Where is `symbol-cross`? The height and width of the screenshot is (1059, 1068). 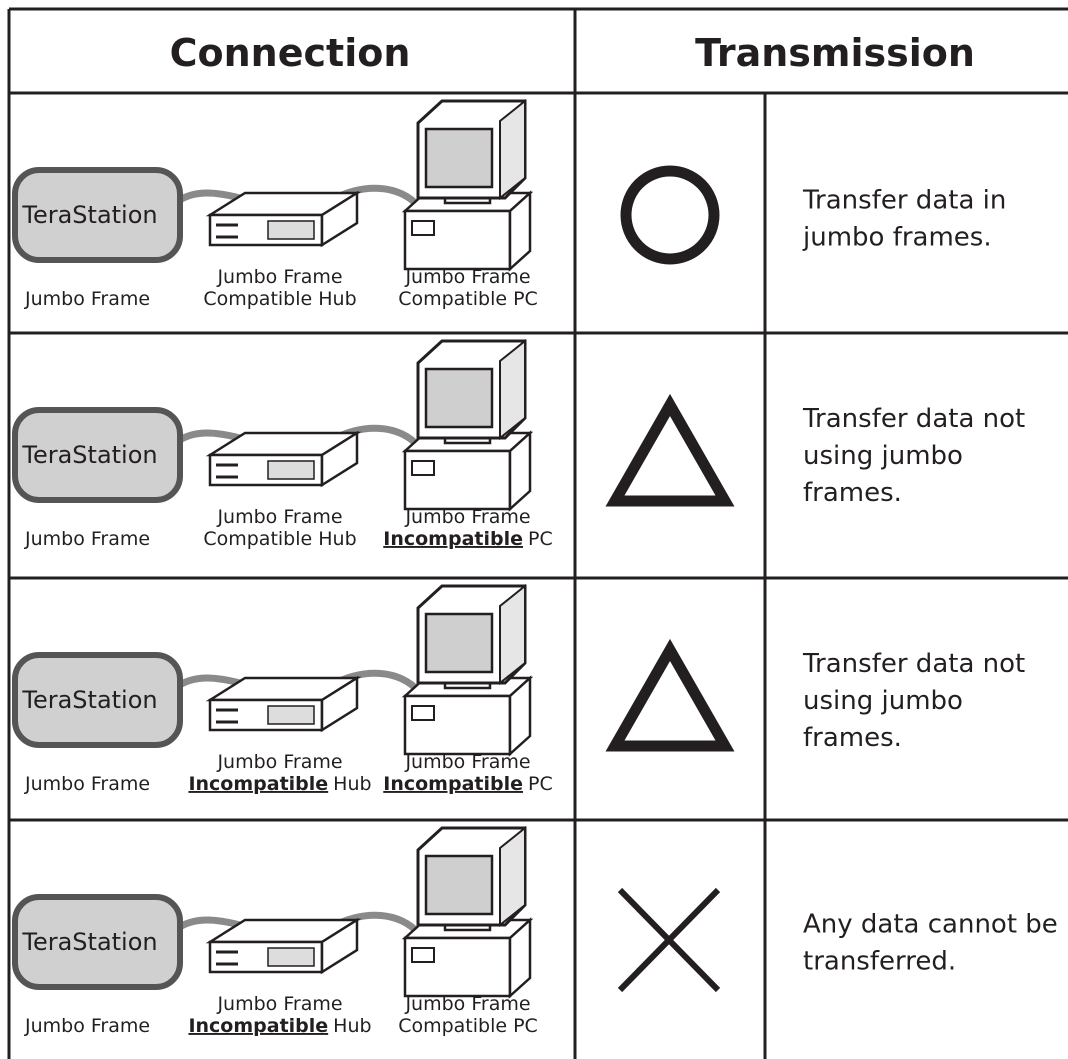
symbol-cross is located at coordinates (669, 940).